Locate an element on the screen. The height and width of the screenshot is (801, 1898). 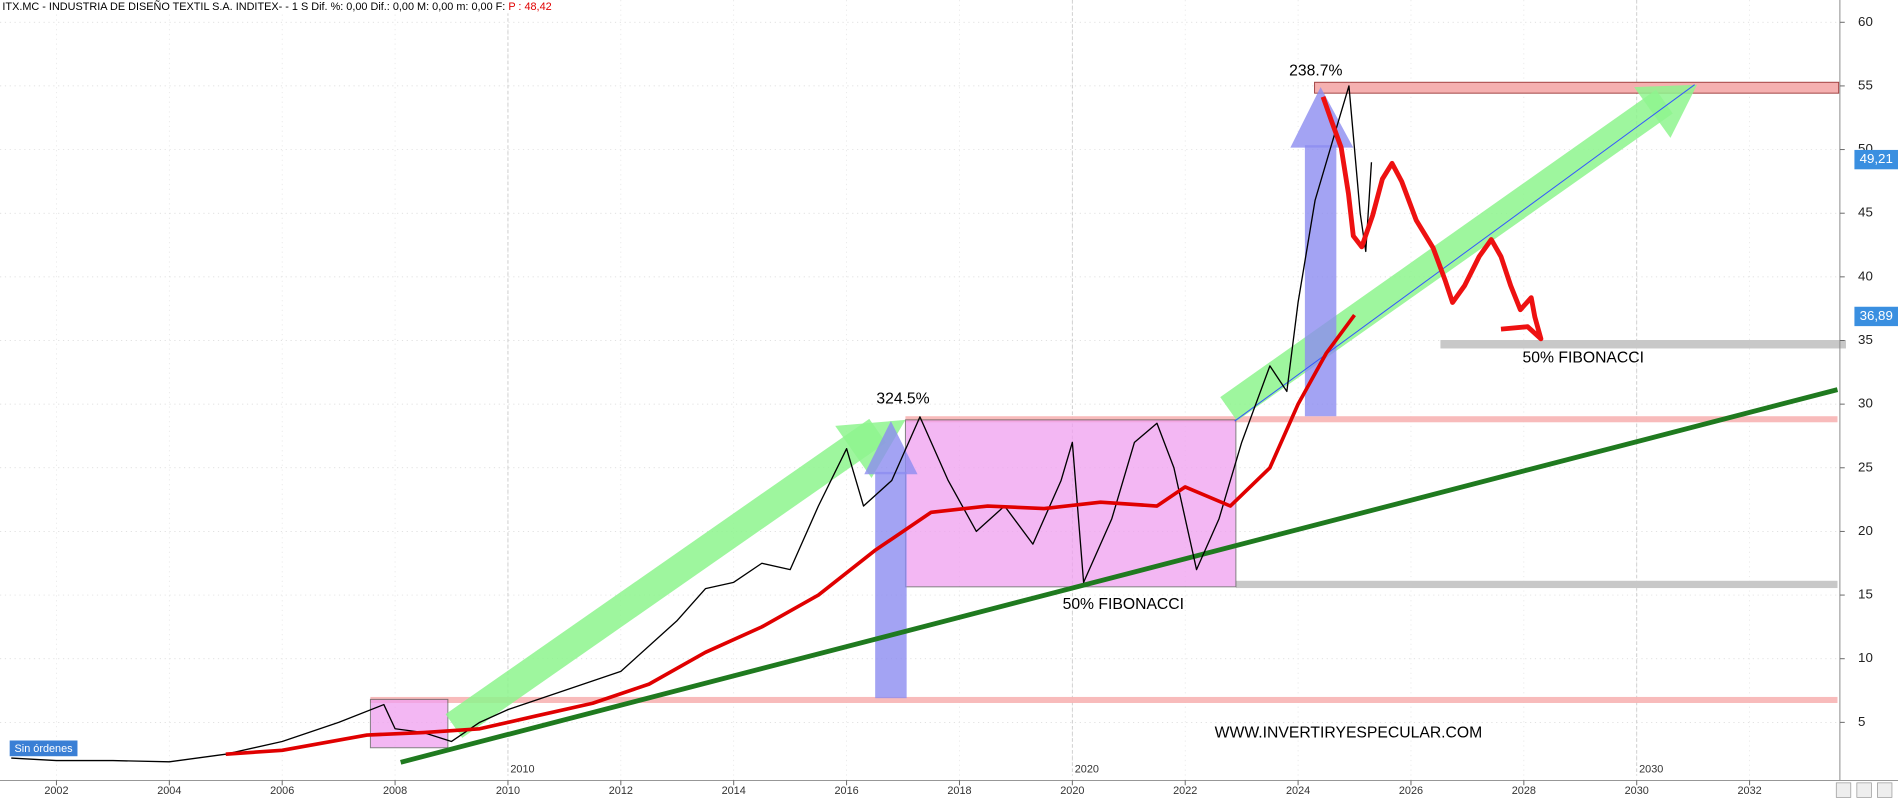
x-tick-label: 2006 is located at coordinates (282, 791).